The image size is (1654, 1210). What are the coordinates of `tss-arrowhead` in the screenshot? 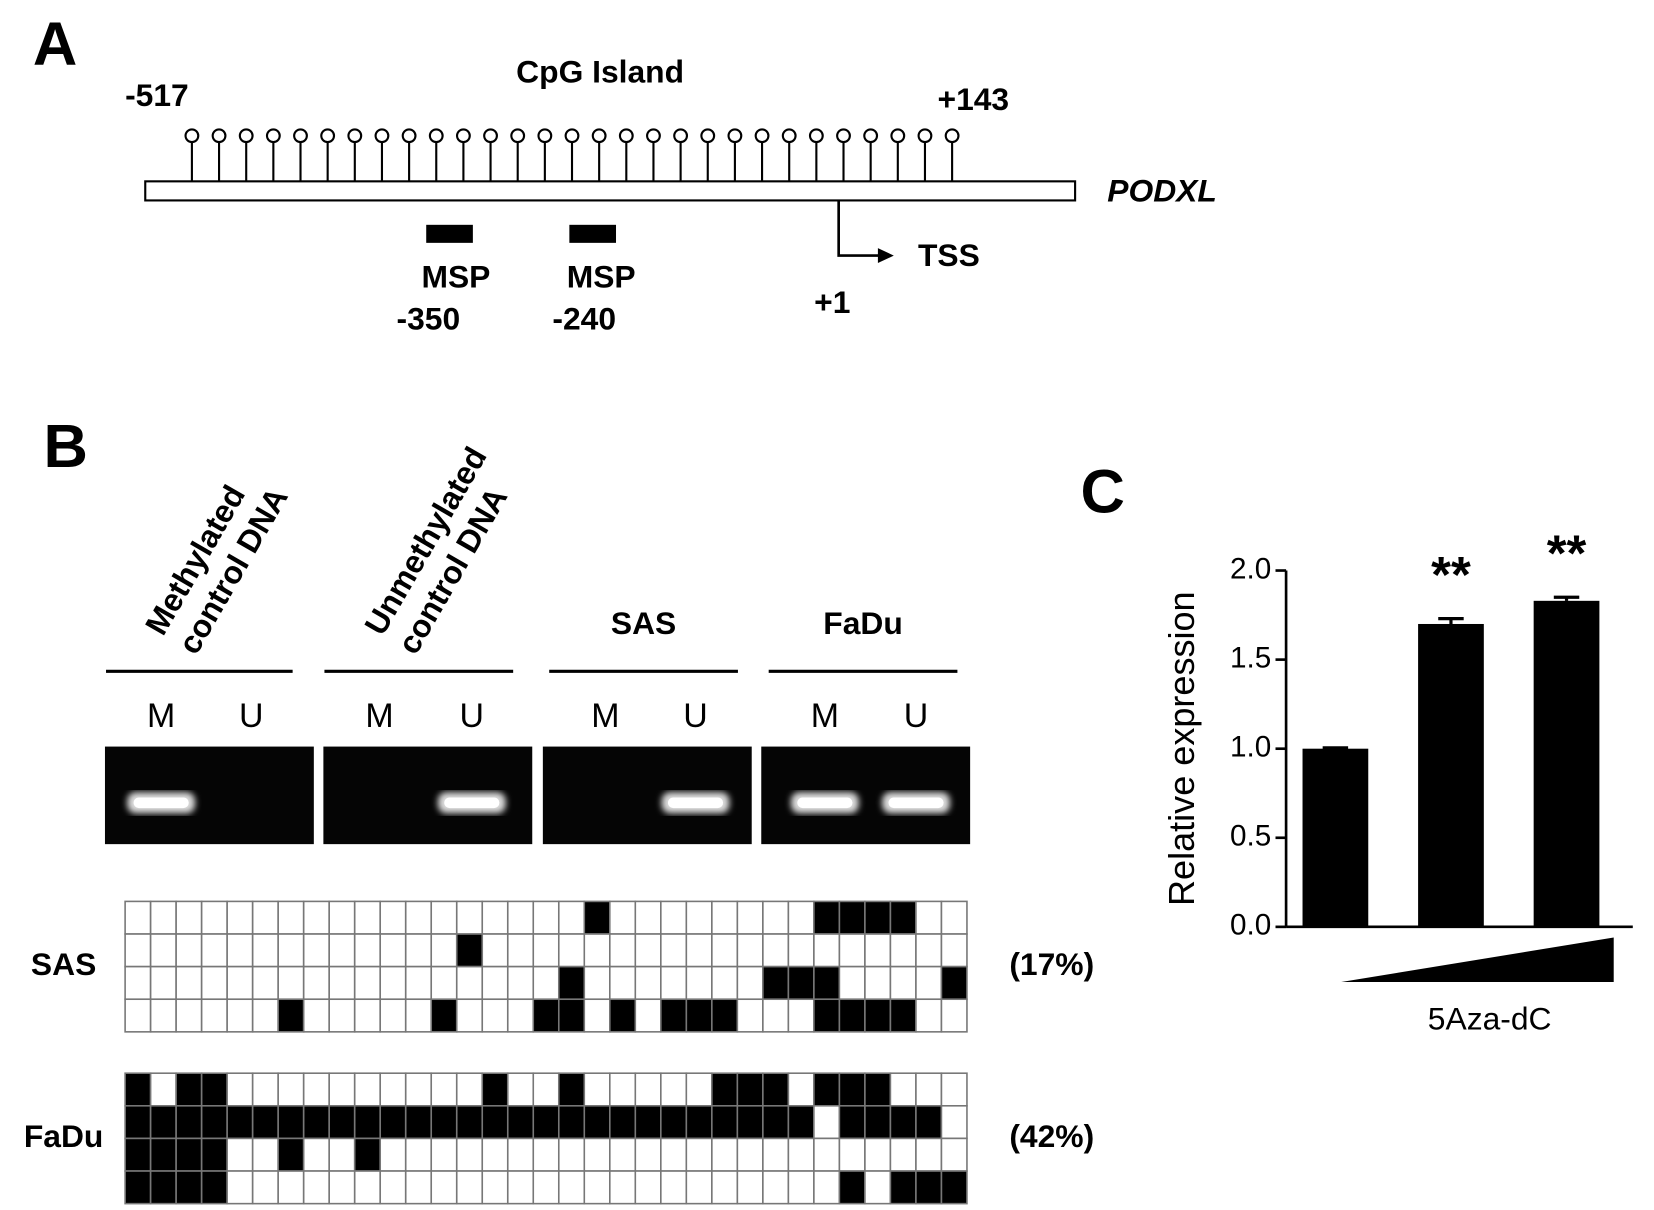 It's located at (885, 255).